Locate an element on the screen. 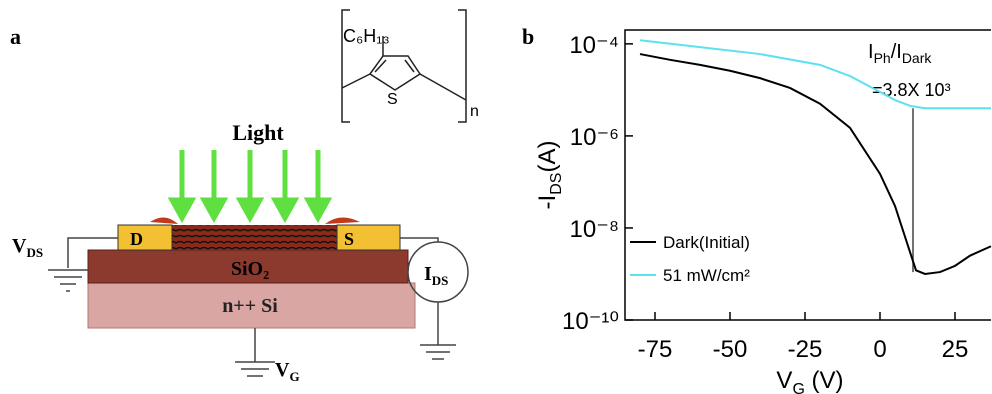 This screenshot has height=394, width=992. ratio-value: =3.8X 10³ is located at coordinates (911, 90).